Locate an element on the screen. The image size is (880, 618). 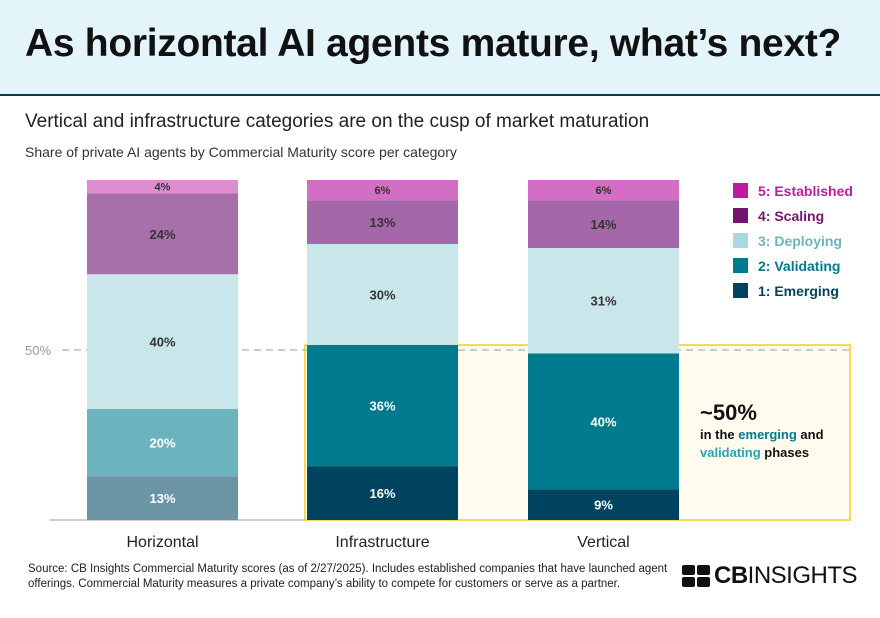
logo-cb: CB is located at coordinates (731, 575).